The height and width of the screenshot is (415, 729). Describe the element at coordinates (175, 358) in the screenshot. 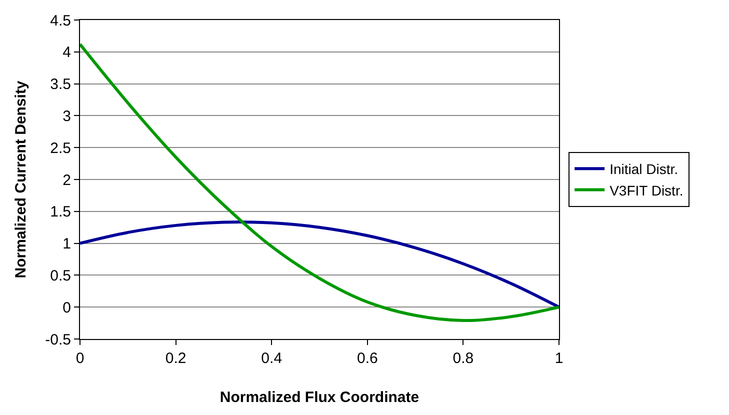

I see `x-tick-label: 0.2` at that location.